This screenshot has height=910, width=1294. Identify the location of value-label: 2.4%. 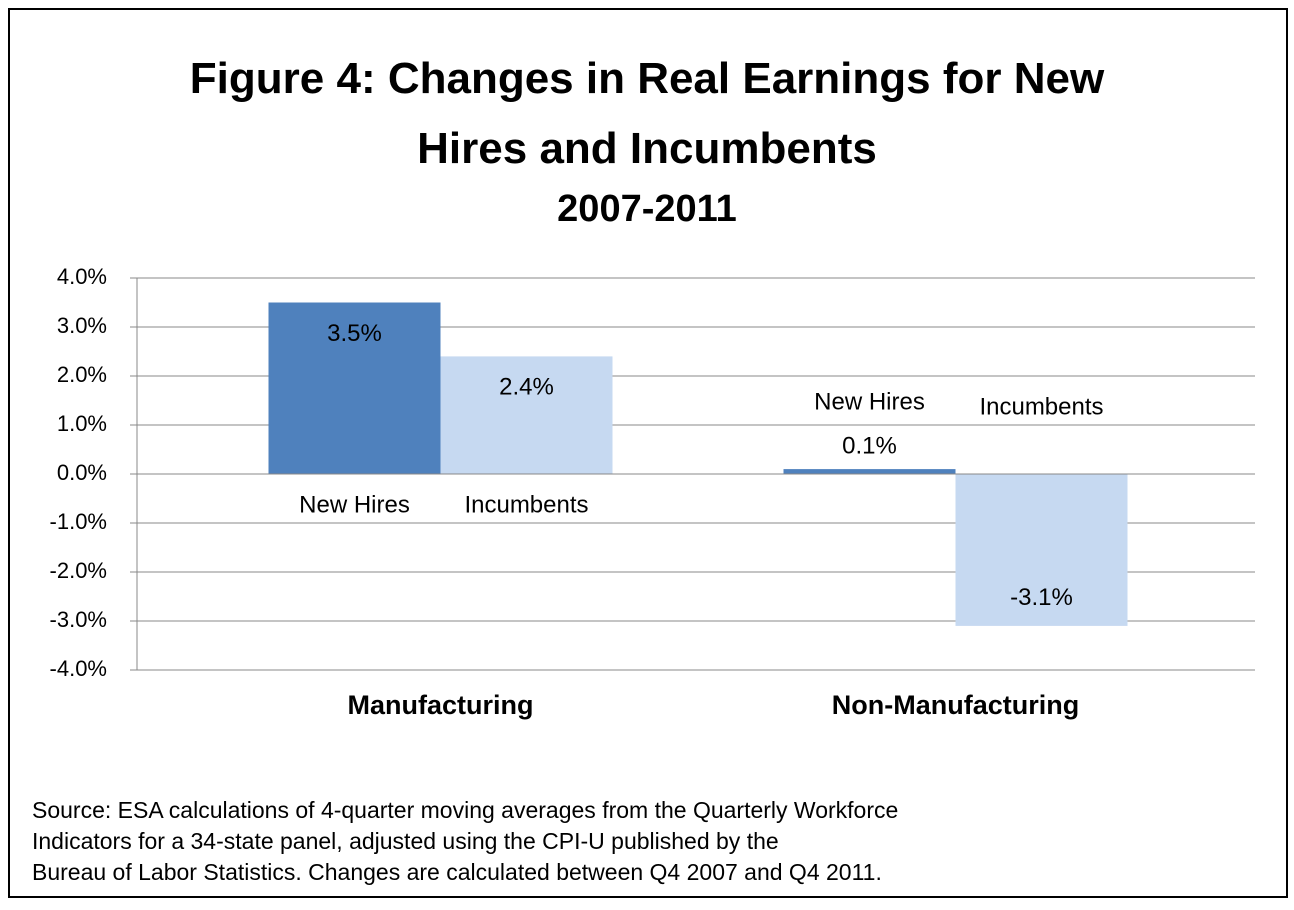
(526, 387).